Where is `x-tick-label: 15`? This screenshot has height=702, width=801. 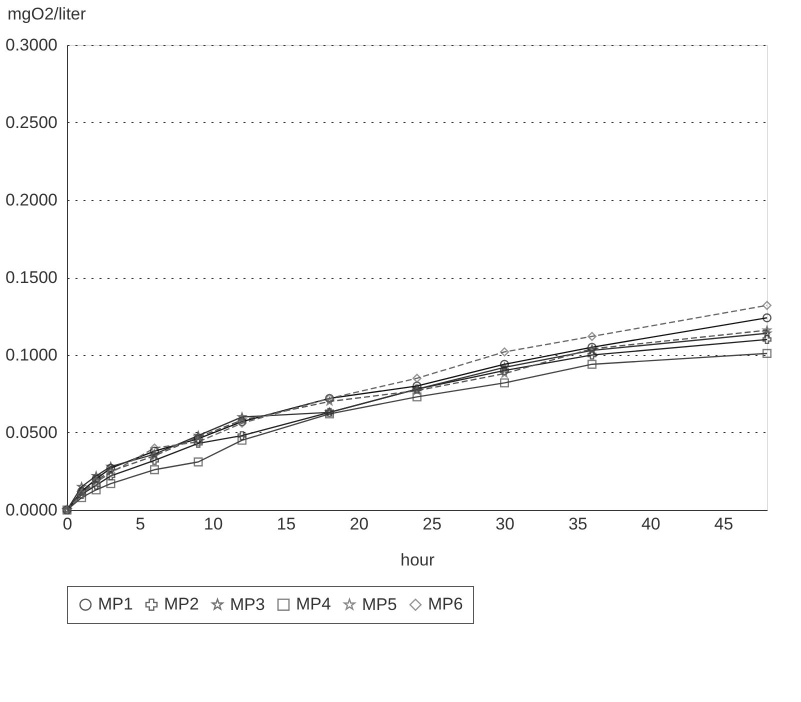 x-tick-label: 15 is located at coordinates (286, 524).